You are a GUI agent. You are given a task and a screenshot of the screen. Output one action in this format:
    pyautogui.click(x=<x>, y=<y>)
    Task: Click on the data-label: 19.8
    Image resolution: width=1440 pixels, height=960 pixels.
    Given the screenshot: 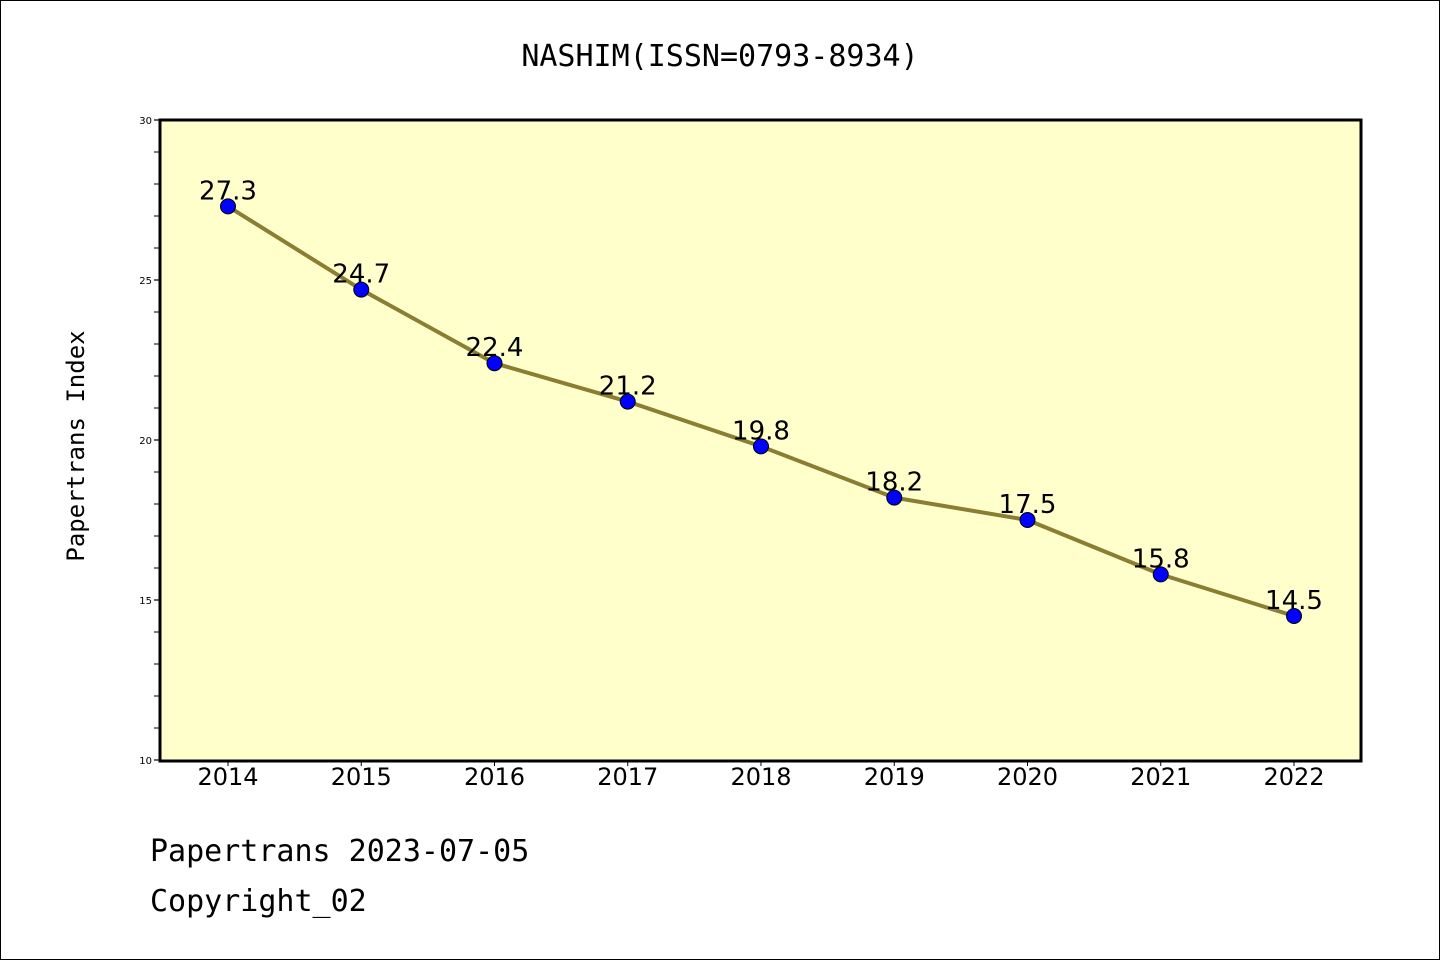 What is the action you would take?
    pyautogui.click(x=761, y=431)
    